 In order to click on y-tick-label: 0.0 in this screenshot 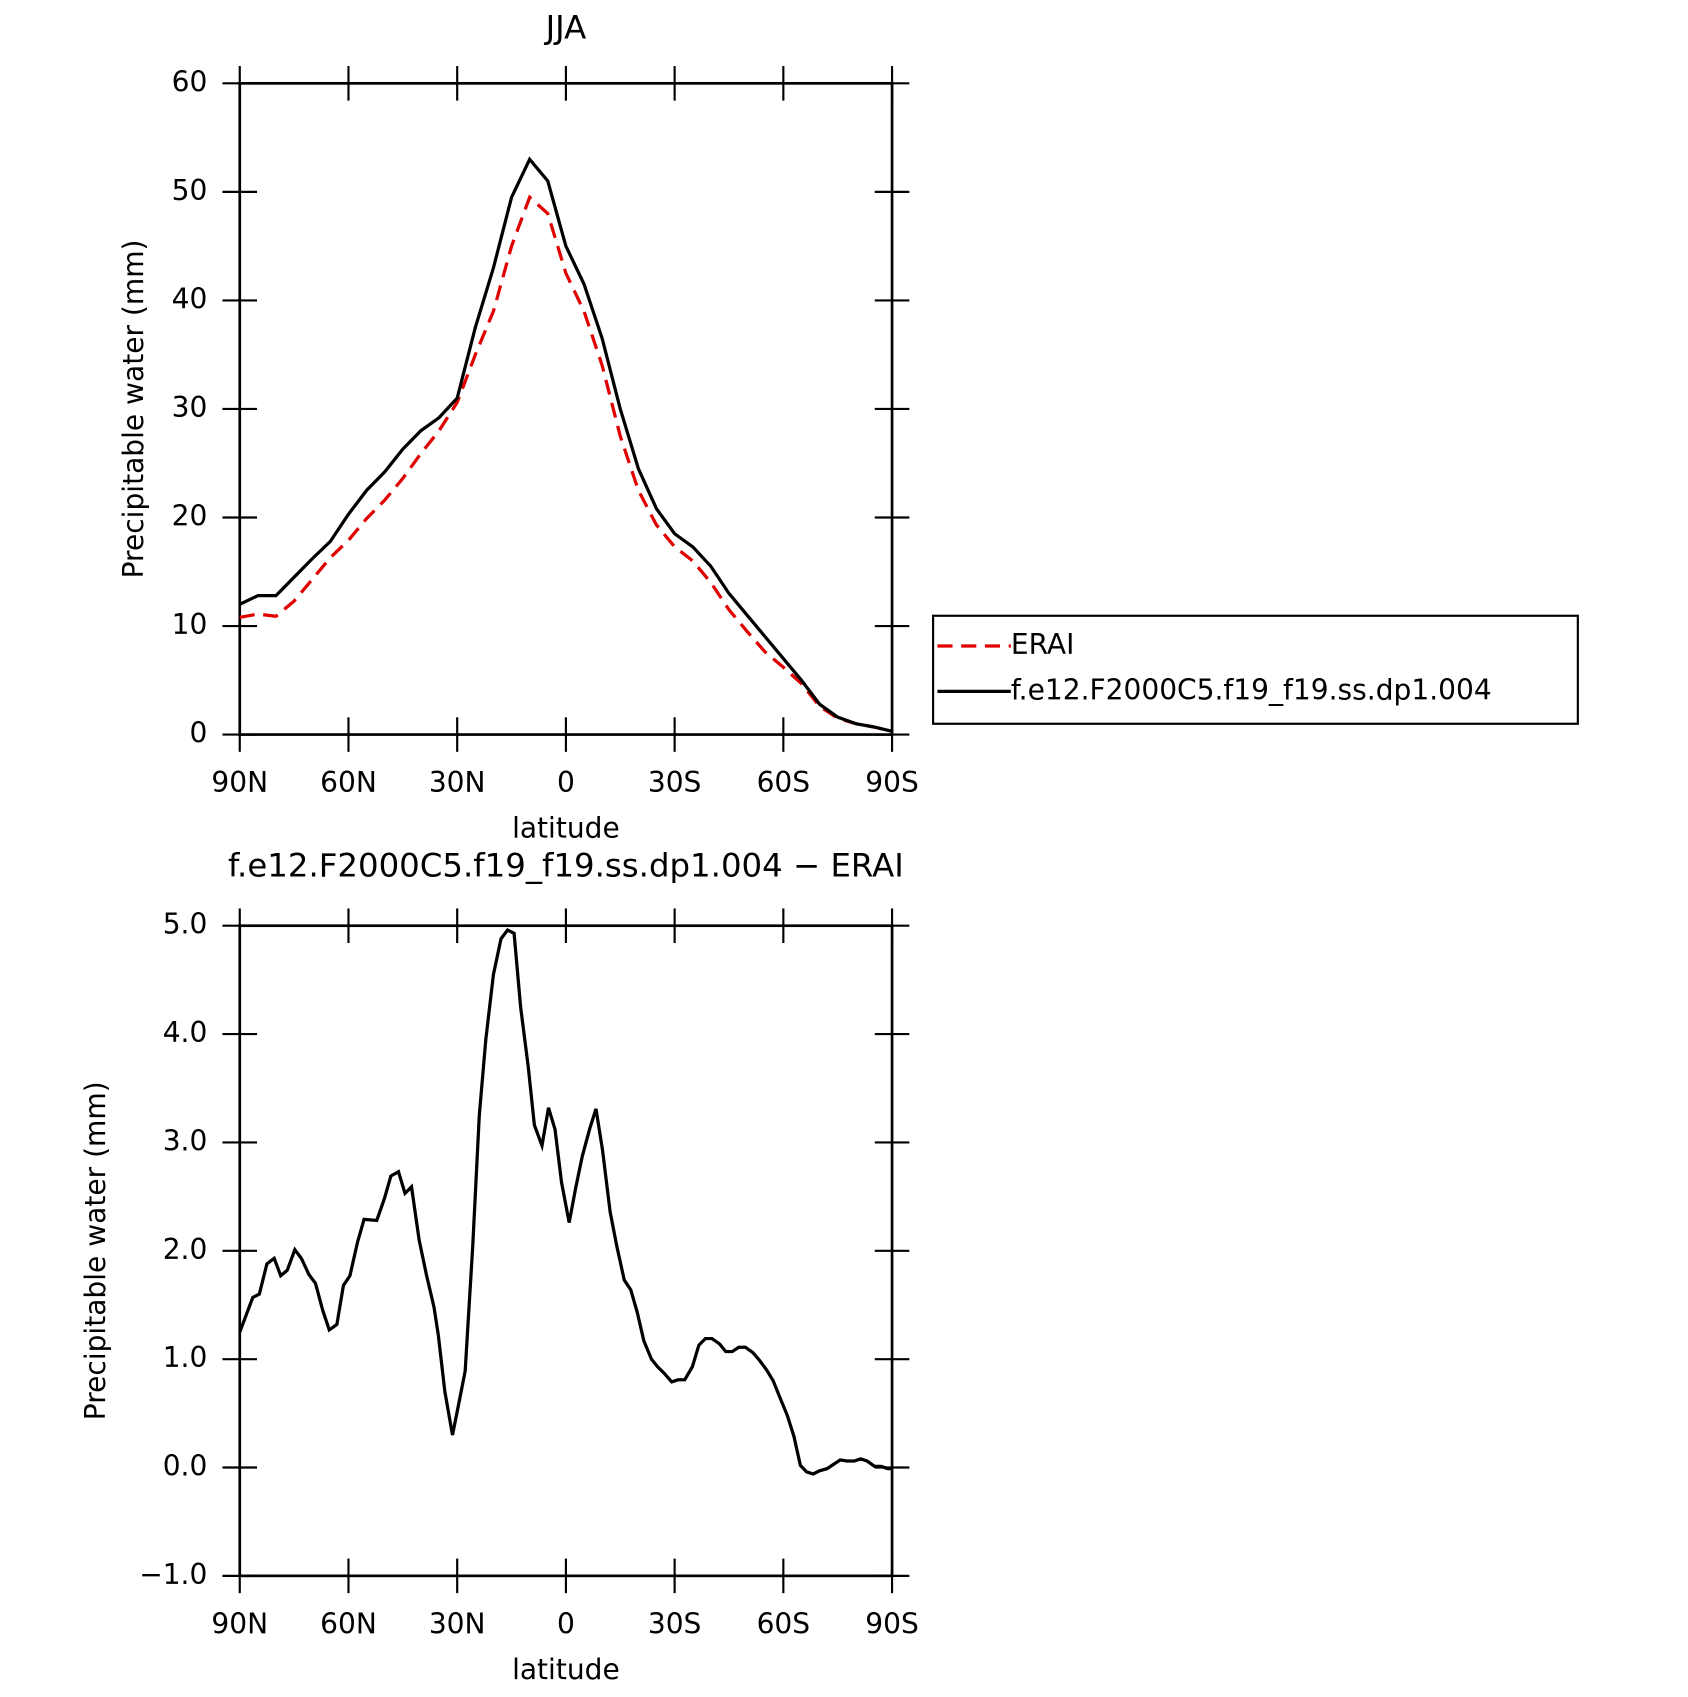, I will do `click(185, 1466)`.